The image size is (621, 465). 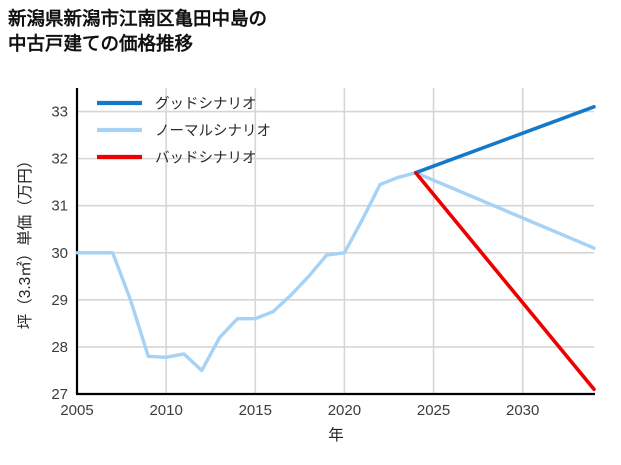 I want to click on x-tick-label: 2020, so click(x=344, y=410).